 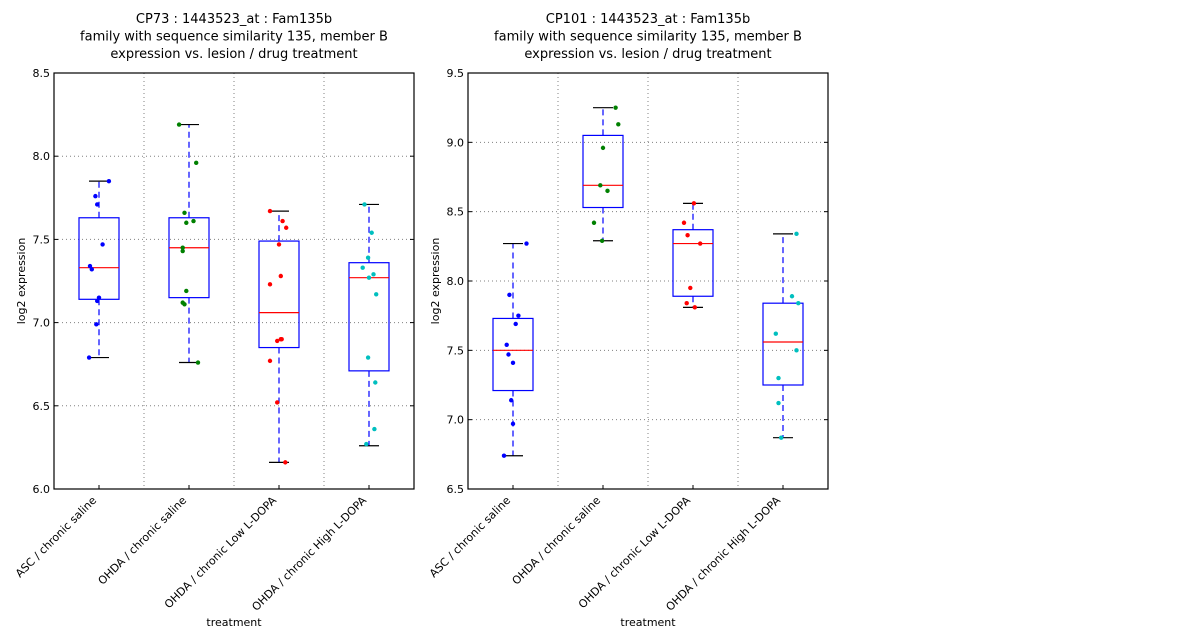 I want to click on chart-title-line: expression vs. lesion / drug treatment, so click(x=233, y=54).